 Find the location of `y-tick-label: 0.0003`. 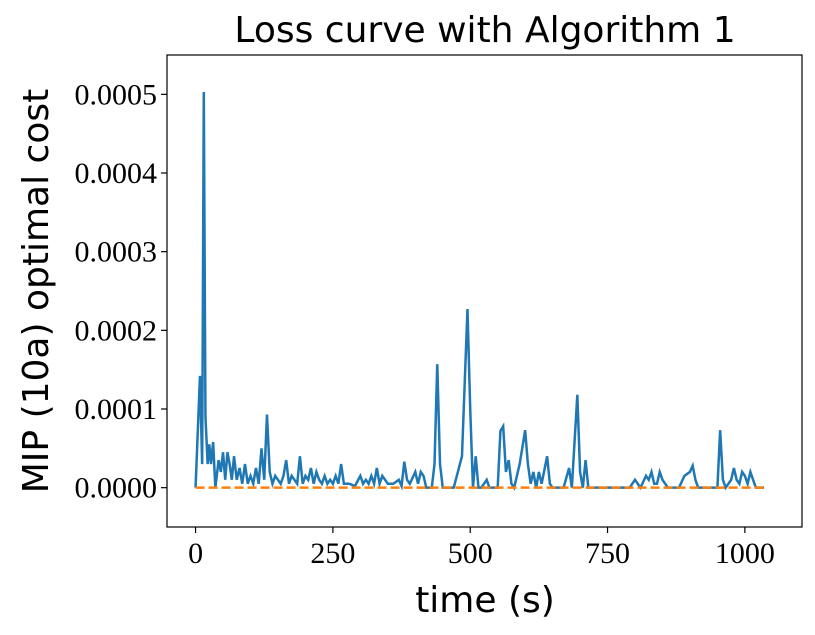

y-tick-label: 0.0003 is located at coordinates (116, 252).